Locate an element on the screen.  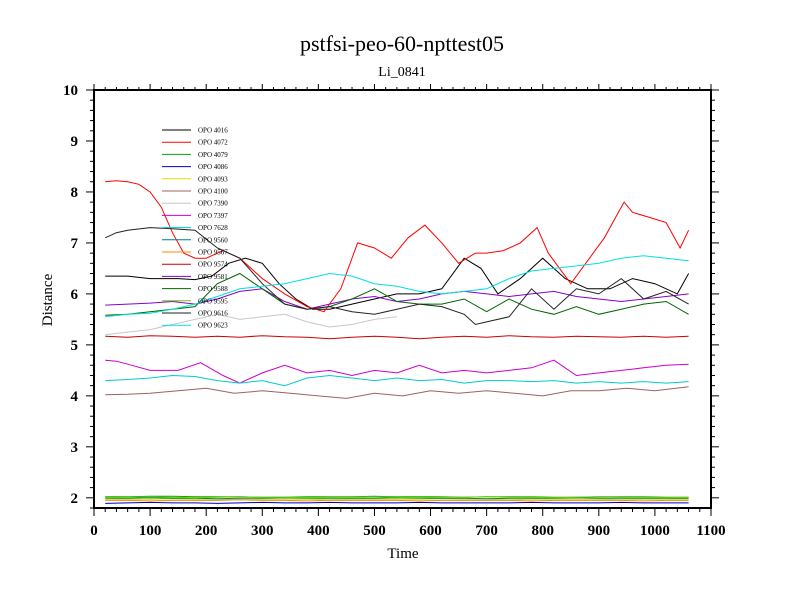
x-tick-label-6: 600 is located at coordinates (430, 531).